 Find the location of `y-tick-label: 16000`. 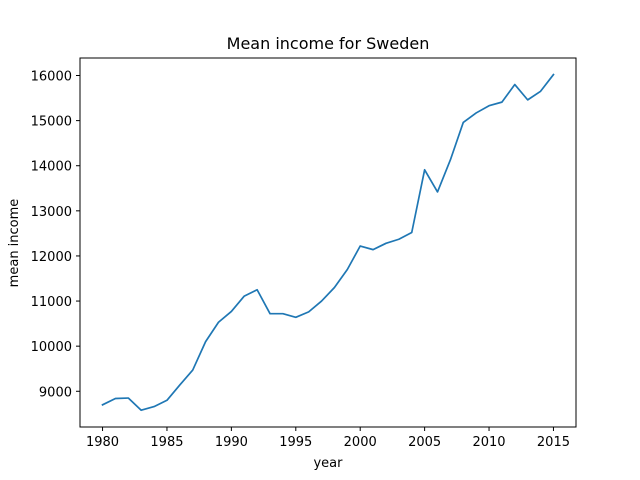

y-tick-label: 16000 is located at coordinates (51, 77).